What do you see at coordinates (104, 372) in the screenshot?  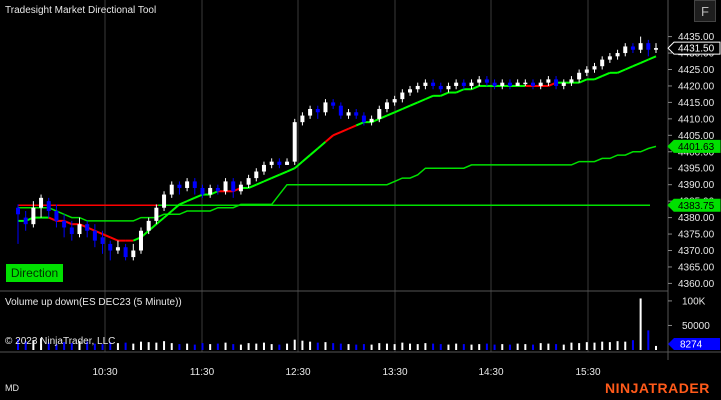 I see `time-tick-label: 10:30` at bounding box center [104, 372].